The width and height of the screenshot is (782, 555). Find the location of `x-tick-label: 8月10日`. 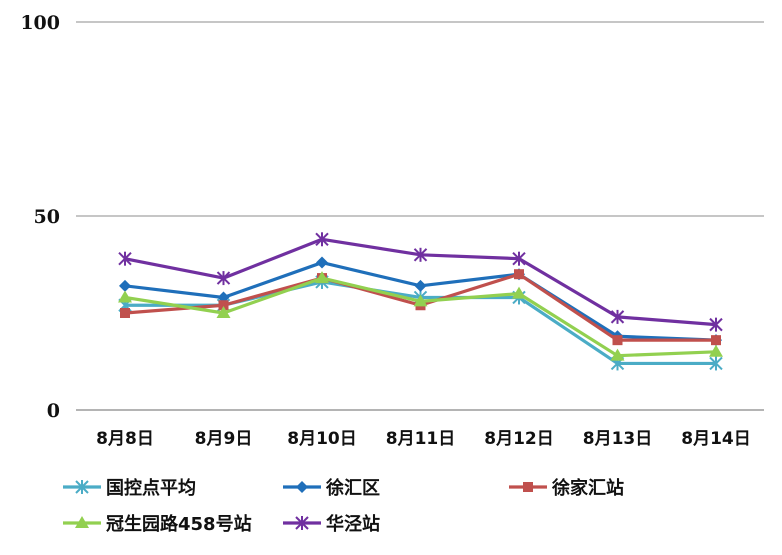

x-tick-label: 8月10日 is located at coordinates (322, 439).